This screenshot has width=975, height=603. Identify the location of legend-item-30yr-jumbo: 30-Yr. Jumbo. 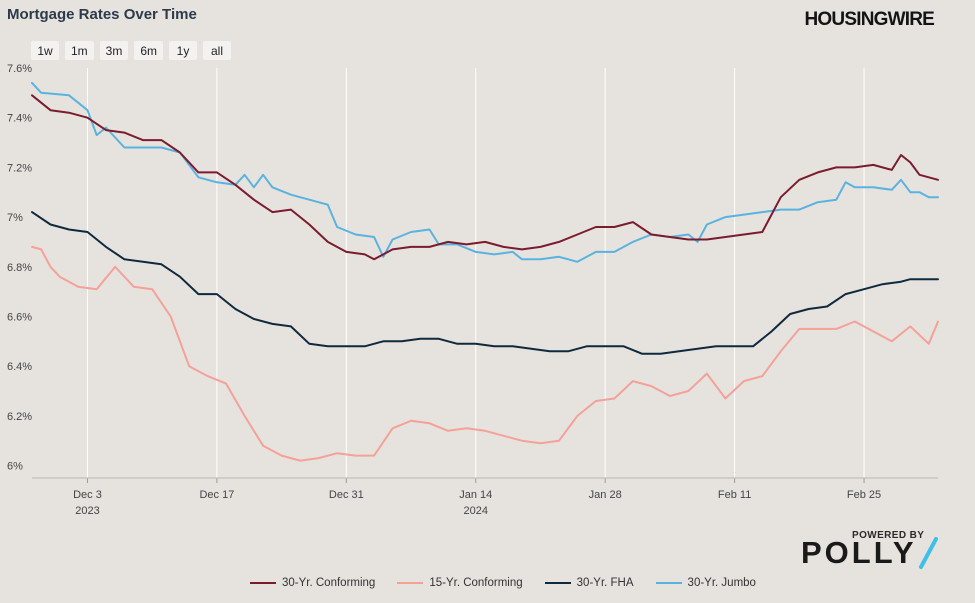
(705, 583).